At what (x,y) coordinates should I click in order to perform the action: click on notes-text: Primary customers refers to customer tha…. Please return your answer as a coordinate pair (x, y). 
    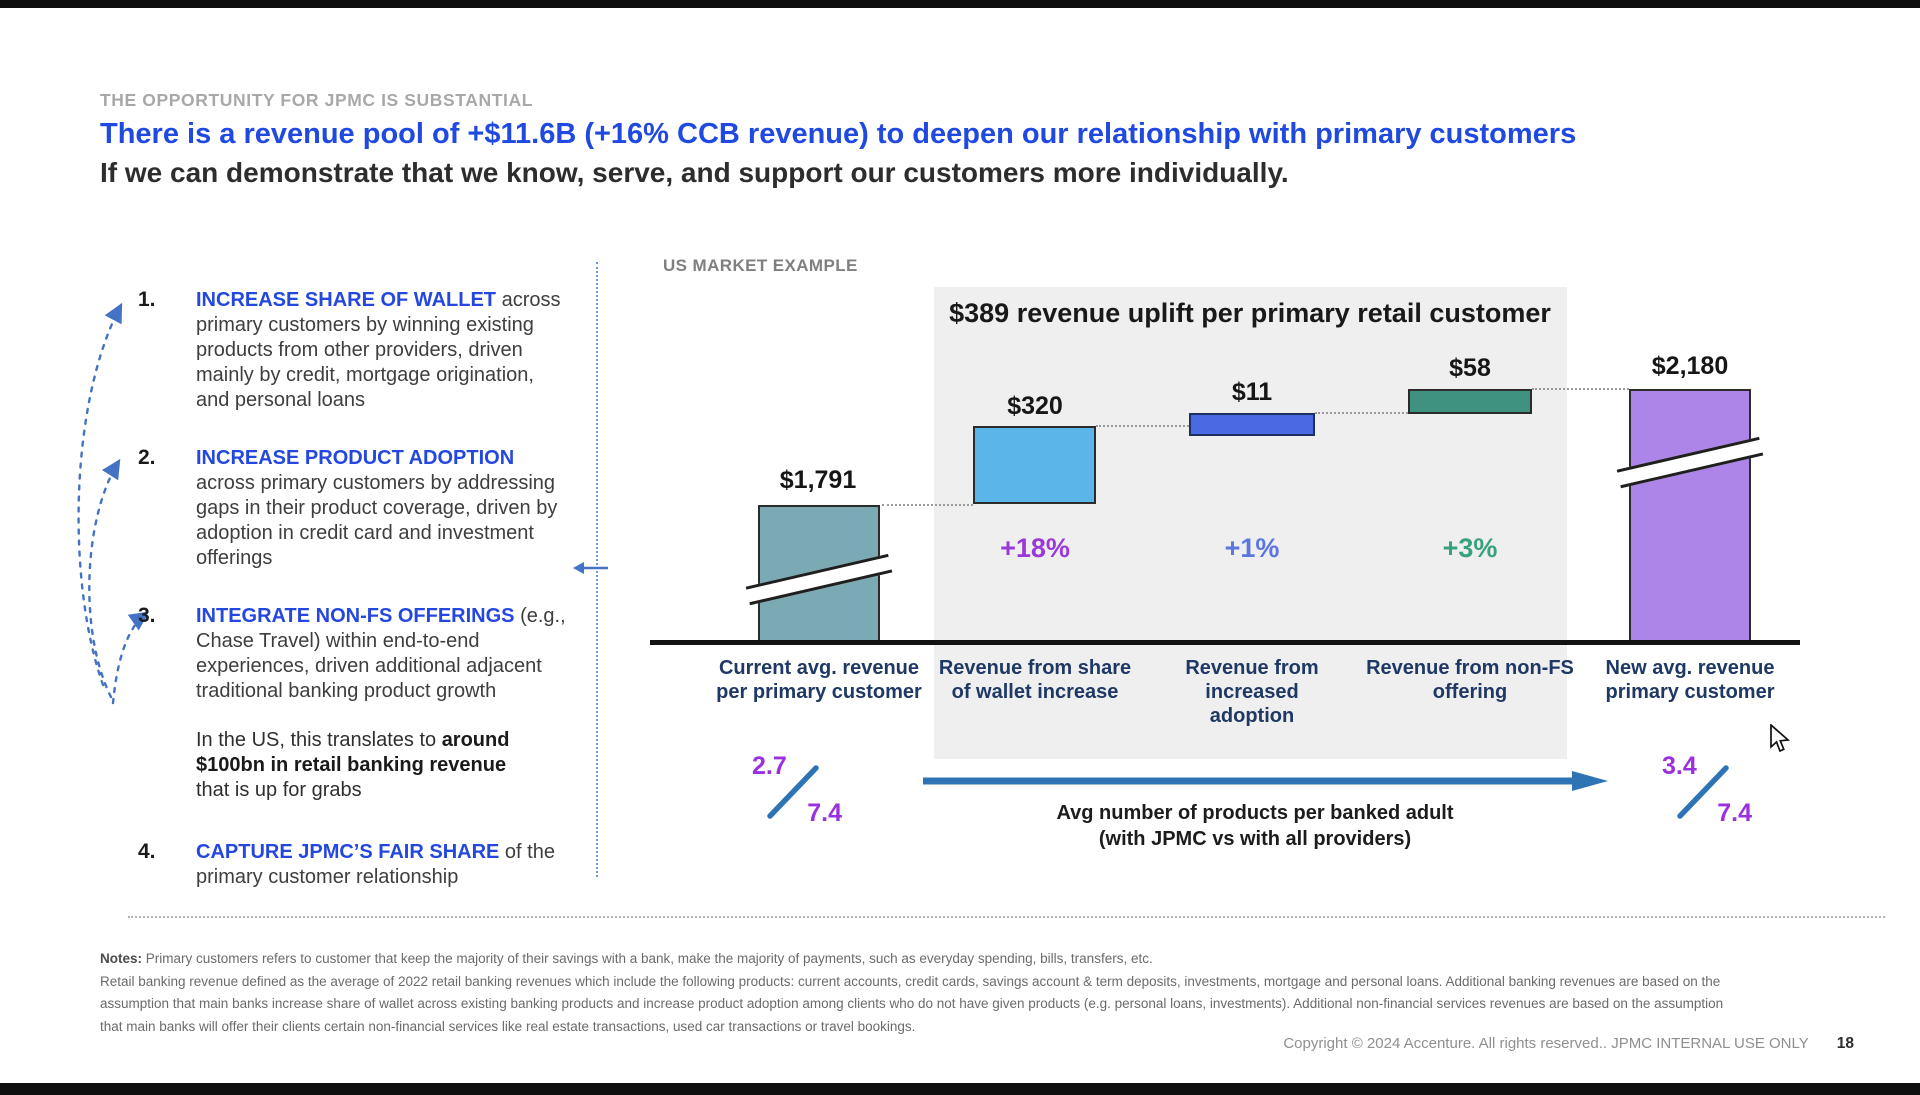
    Looking at the image, I should click on (649, 958).